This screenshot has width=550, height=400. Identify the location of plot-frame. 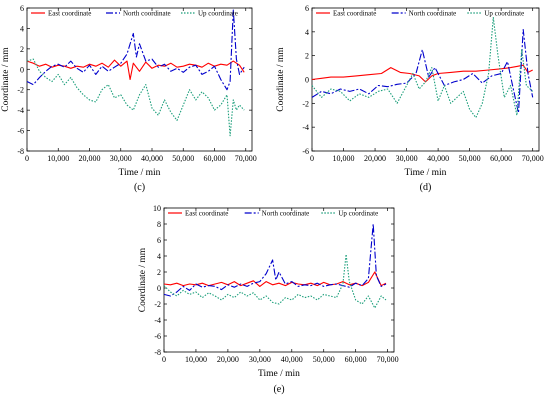
(139, 79).